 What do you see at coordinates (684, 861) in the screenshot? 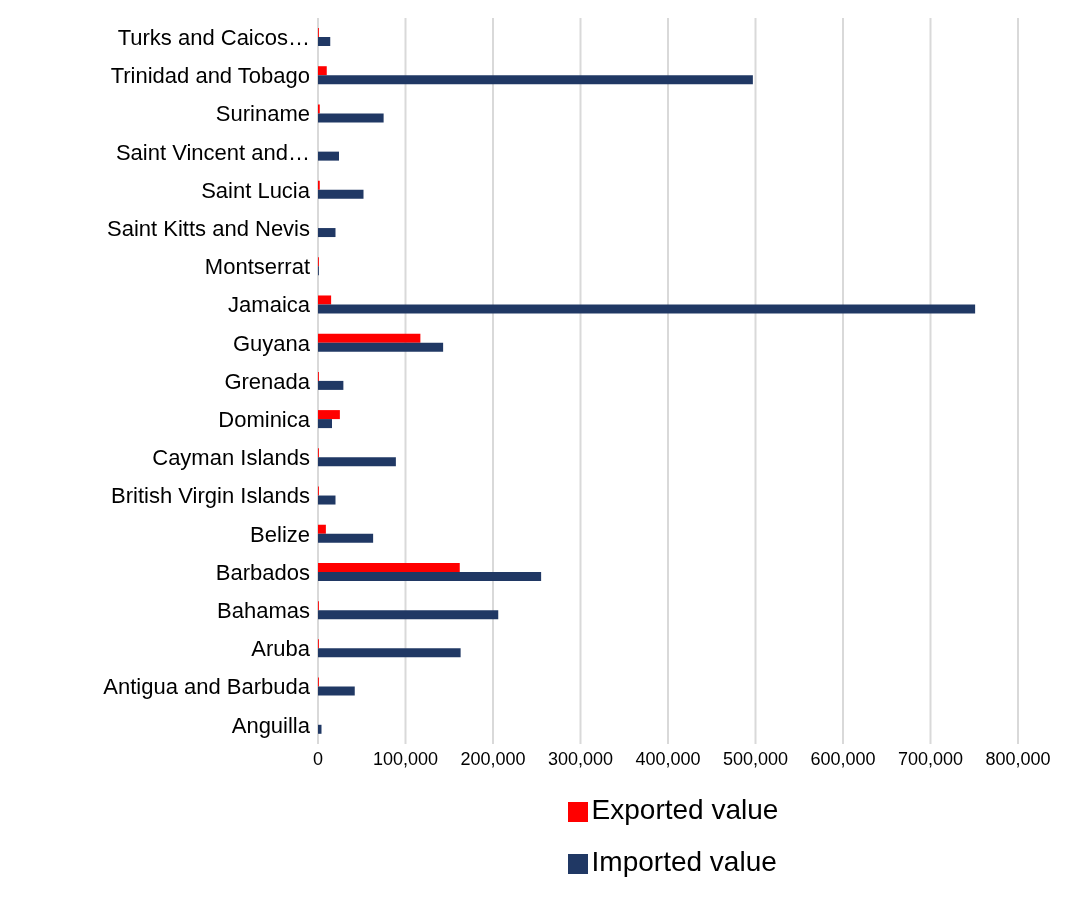
I see `legend-label: Imported value` at bounding box center [684, 861].